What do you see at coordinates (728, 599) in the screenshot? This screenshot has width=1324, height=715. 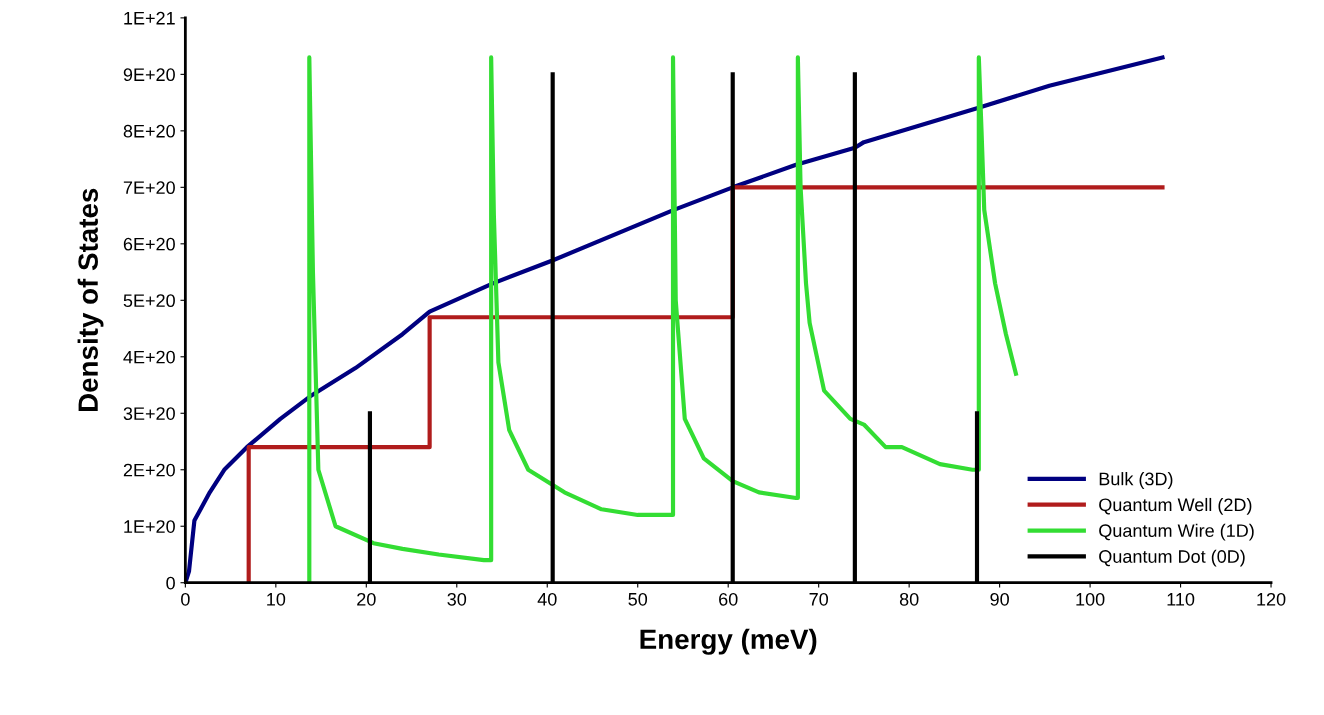 I see `x-tick-label: 60` at bounding box center [728, 599].